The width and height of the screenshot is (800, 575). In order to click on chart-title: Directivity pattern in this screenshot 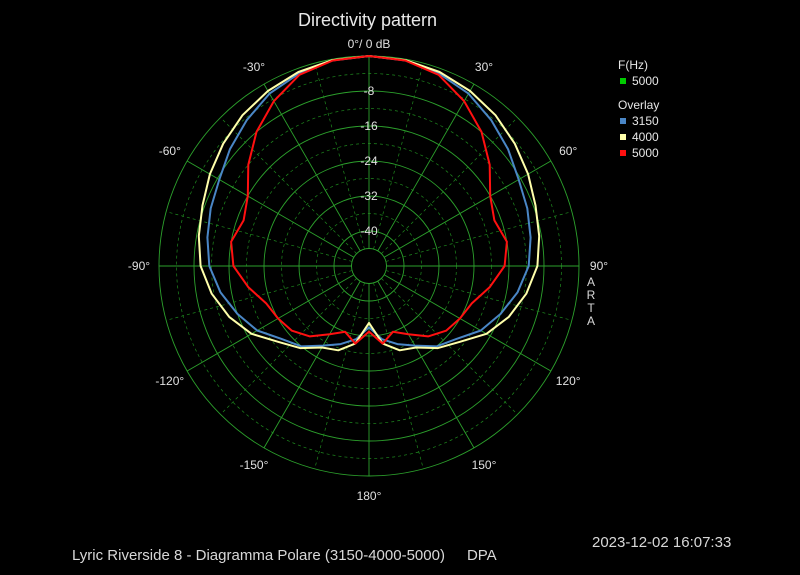, I will do `click(367, 20)`.